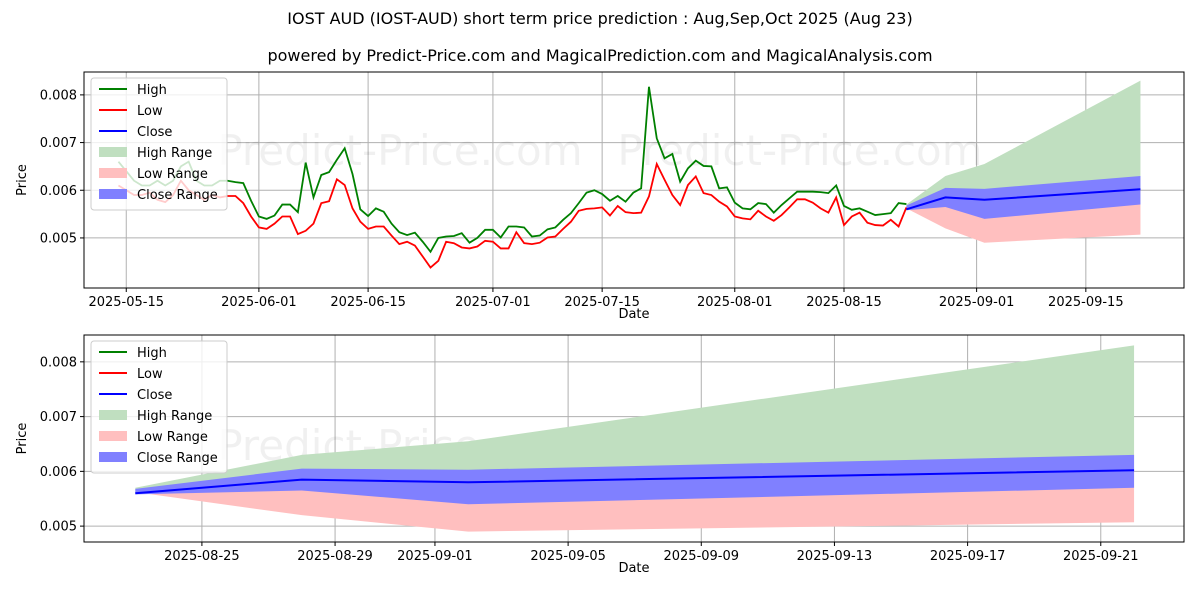 This screenshot has height=600, width=1200. What do you see at coordinates (602, 302) in the screenshot?
I see `x-tick-label: 2025-07-15` at bounding box center [602, 302].